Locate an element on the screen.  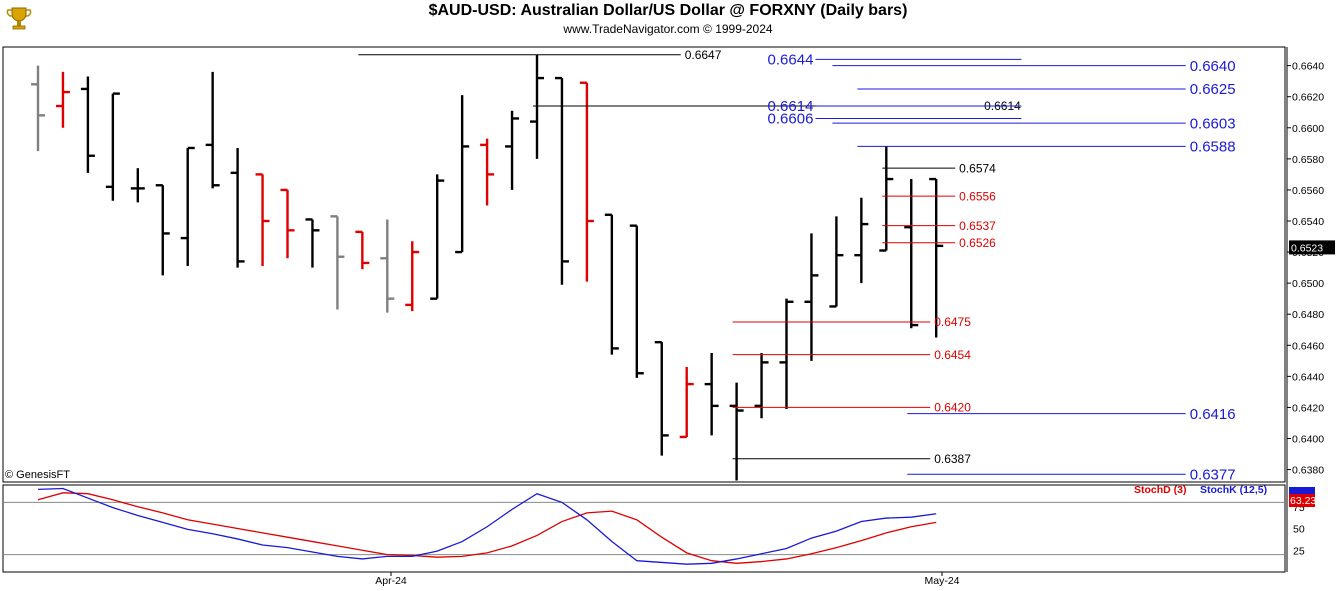
stochastic-axis-label: 25 is located at coordinates (1299, 551).